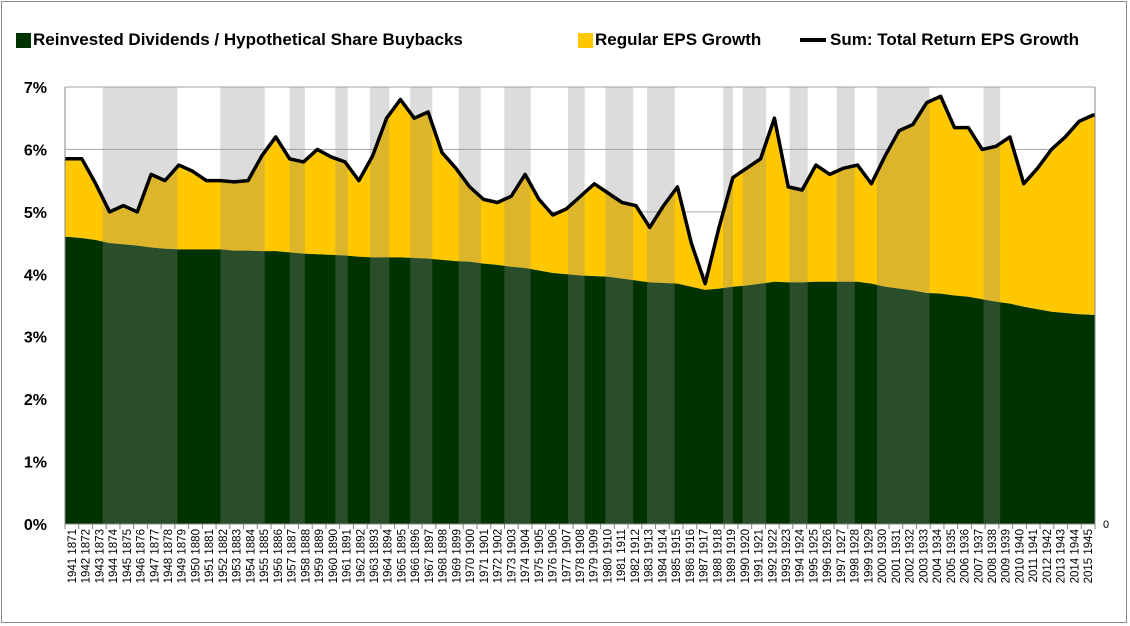 This screenshot has width=1130, height=626. Describe the element at coordinates (389, 555) in the screenshot. I see `x-tick-label: 1964 1894` at that location.